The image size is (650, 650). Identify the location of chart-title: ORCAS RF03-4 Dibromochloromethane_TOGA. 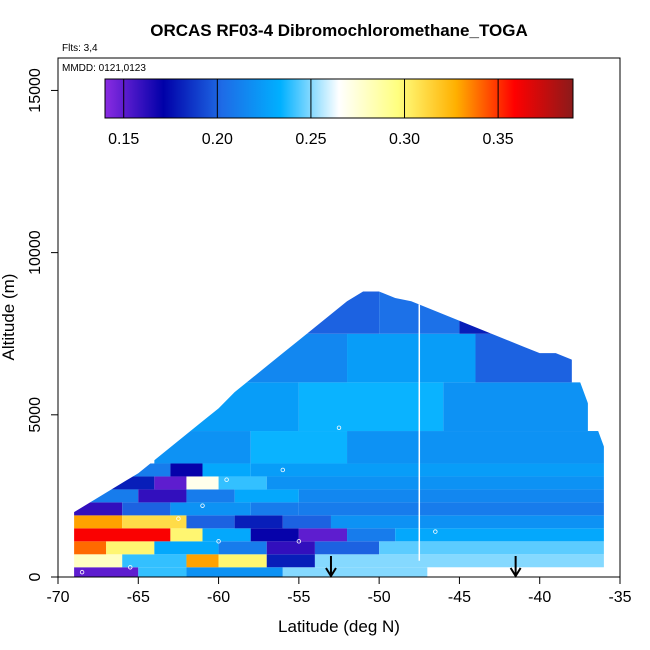
(339, 30).